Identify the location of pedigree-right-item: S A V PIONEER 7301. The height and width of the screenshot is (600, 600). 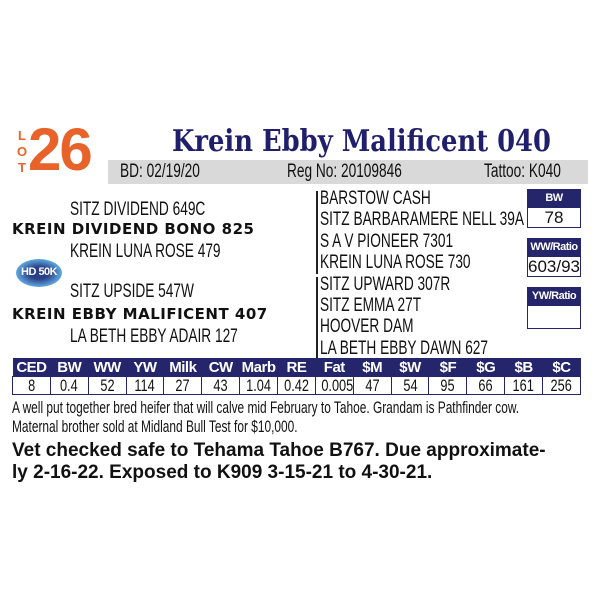
(387, 241).